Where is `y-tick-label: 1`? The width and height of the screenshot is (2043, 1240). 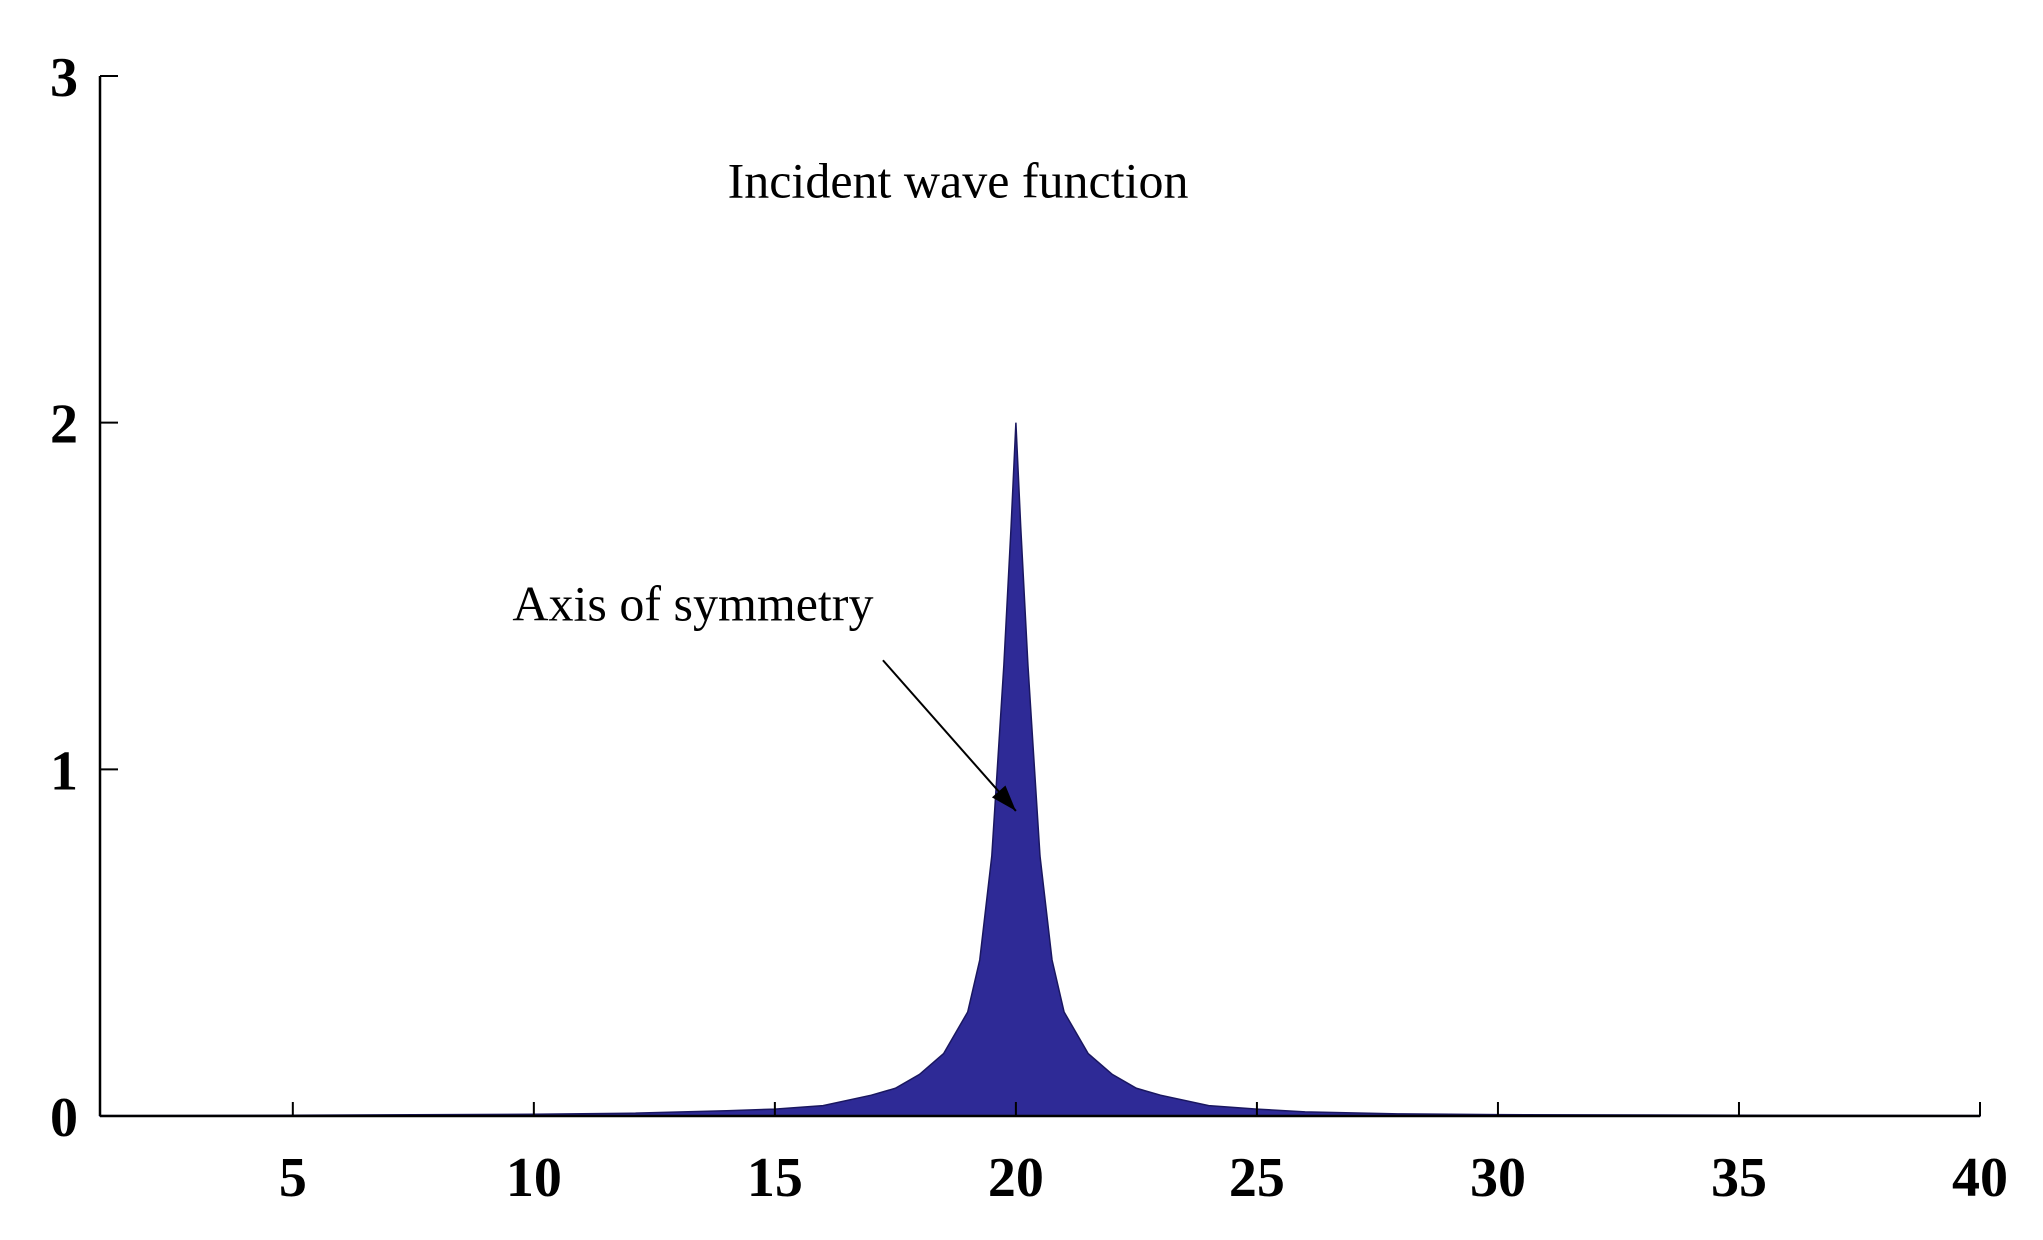 y-tick-label: 1 is located at coordinates (64, 771).